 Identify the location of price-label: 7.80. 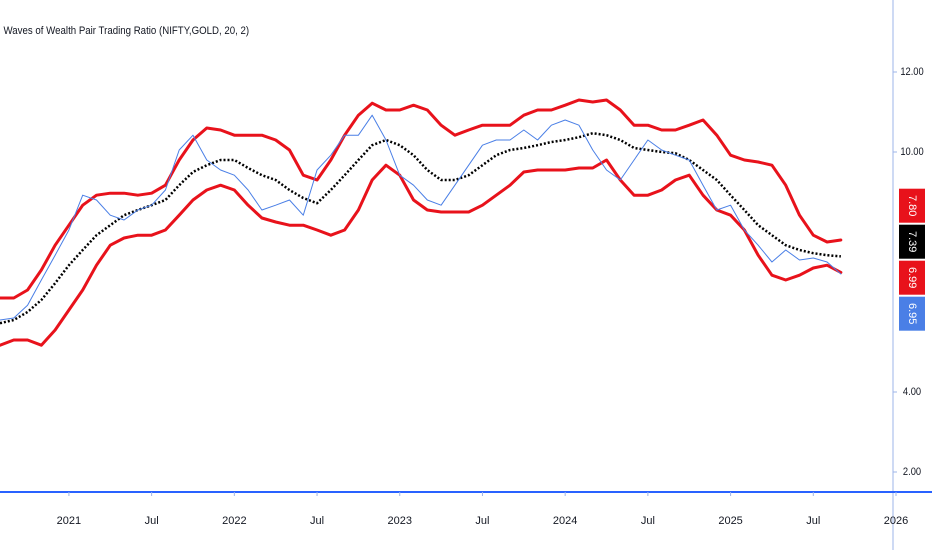
(912, 205).